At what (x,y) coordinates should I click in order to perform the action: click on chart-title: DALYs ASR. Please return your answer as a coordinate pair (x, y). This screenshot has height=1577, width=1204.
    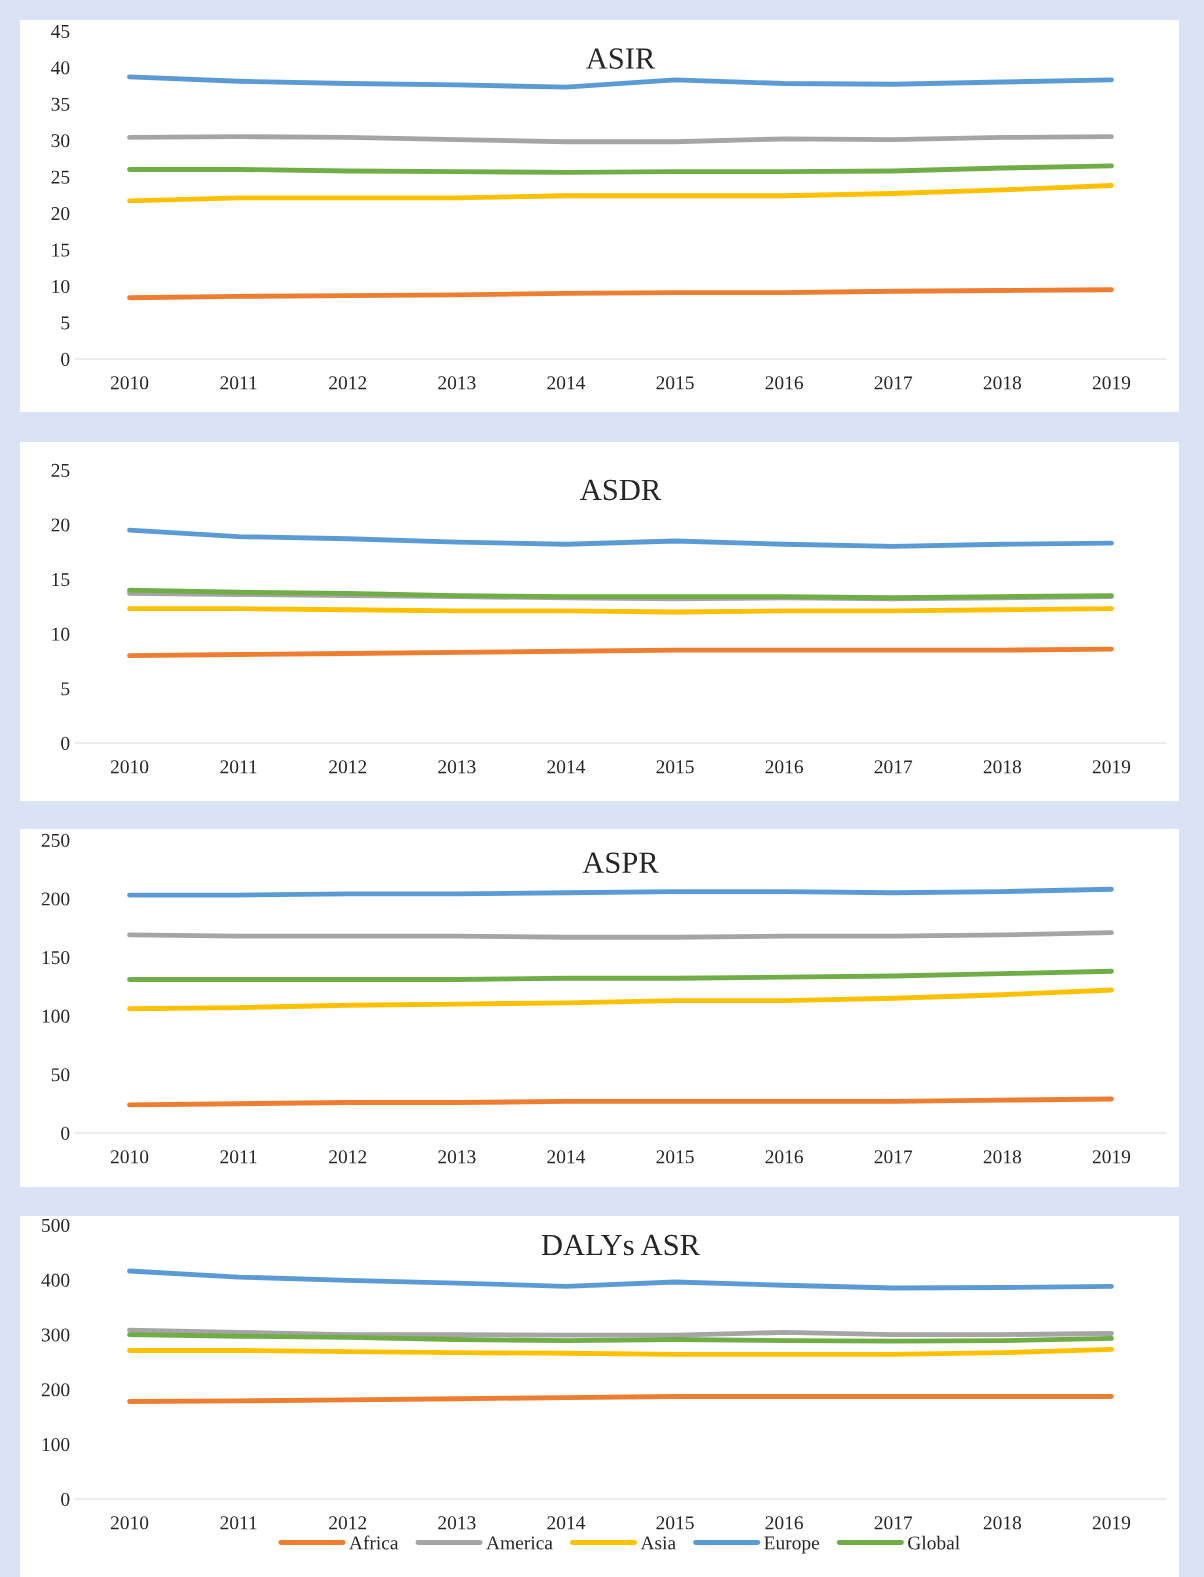
    Looking at the image, I should click on (620, 1245).